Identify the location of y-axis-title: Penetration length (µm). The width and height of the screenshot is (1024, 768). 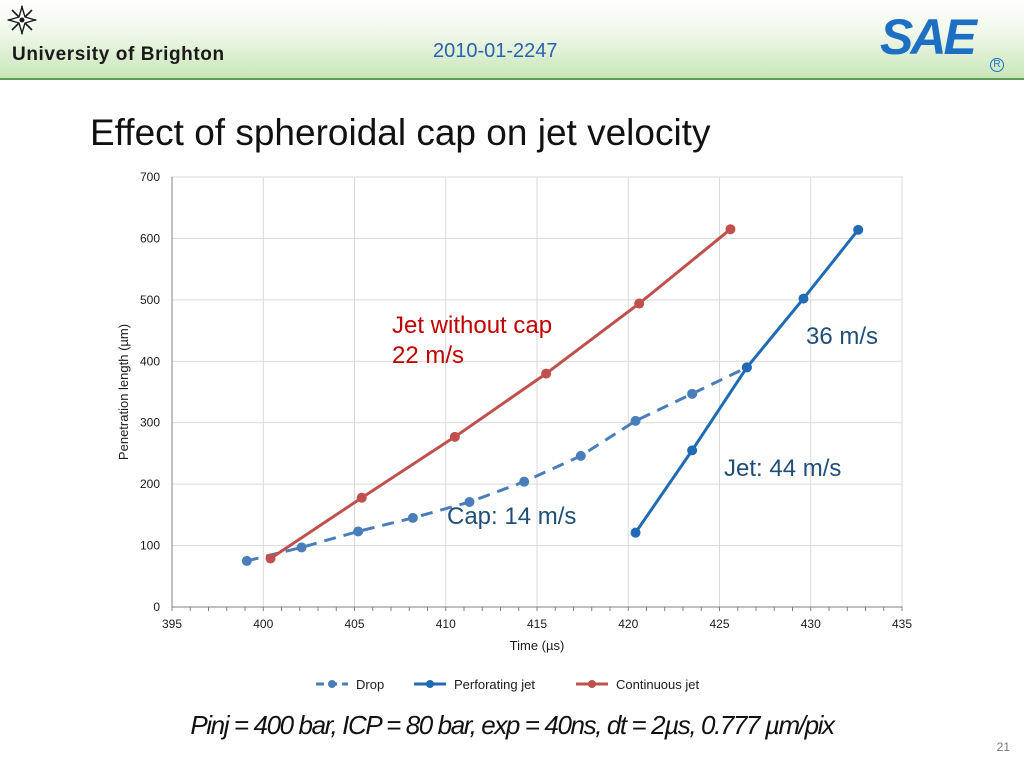
(123, 392).